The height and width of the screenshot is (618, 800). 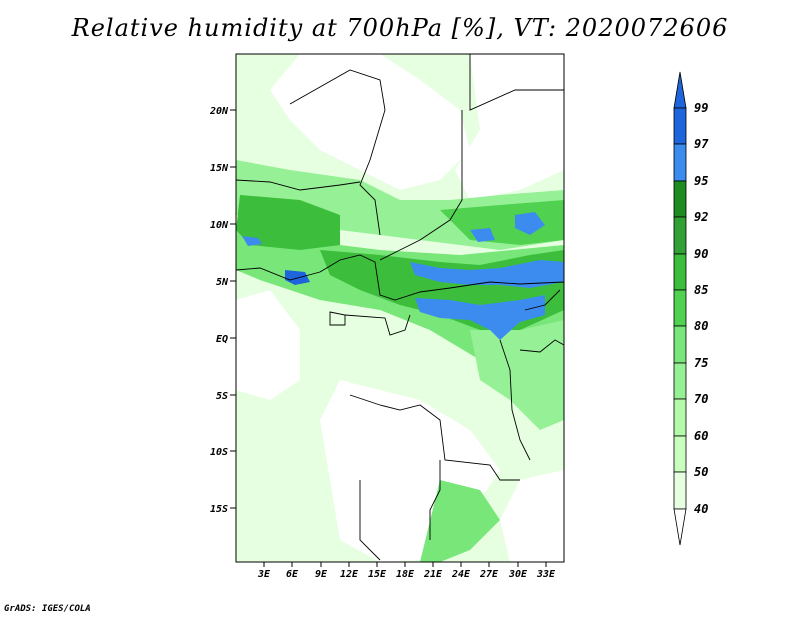 I want to click on lat-label: 5S, so click(x=222, y=396).